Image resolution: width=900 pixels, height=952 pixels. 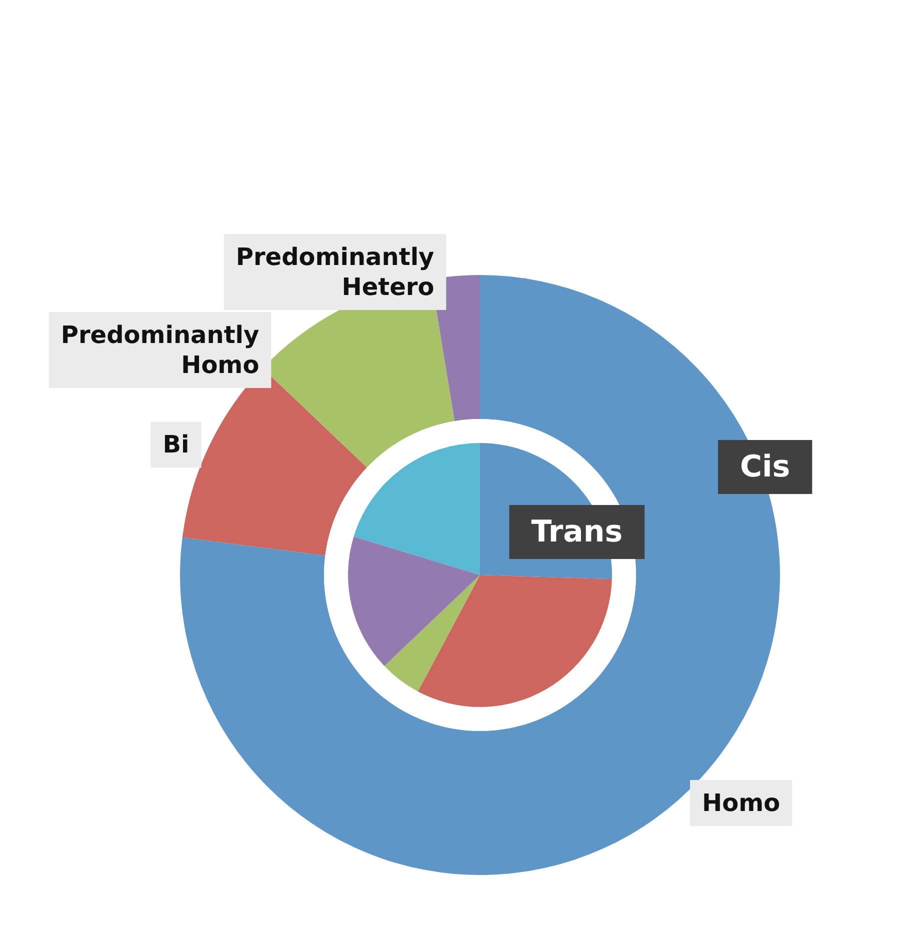 I want to click on slice-label: Bi, so click(x=176, y=444).